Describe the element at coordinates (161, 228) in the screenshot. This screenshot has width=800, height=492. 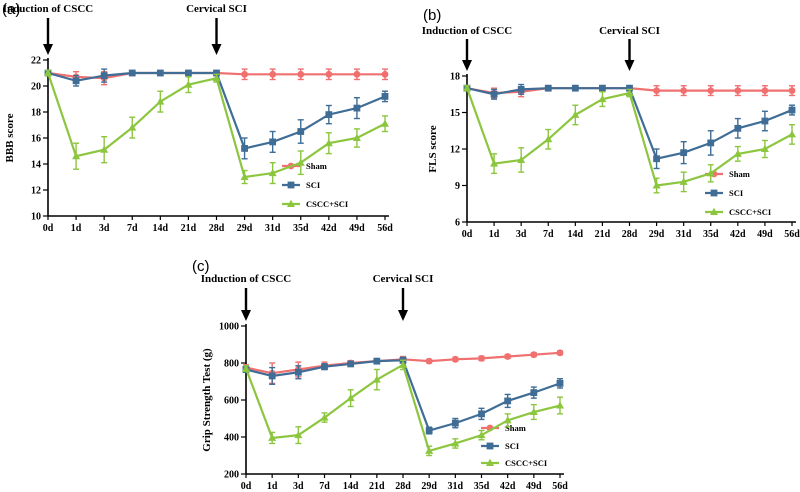
I see `x-tick-label: 14d` at that location.